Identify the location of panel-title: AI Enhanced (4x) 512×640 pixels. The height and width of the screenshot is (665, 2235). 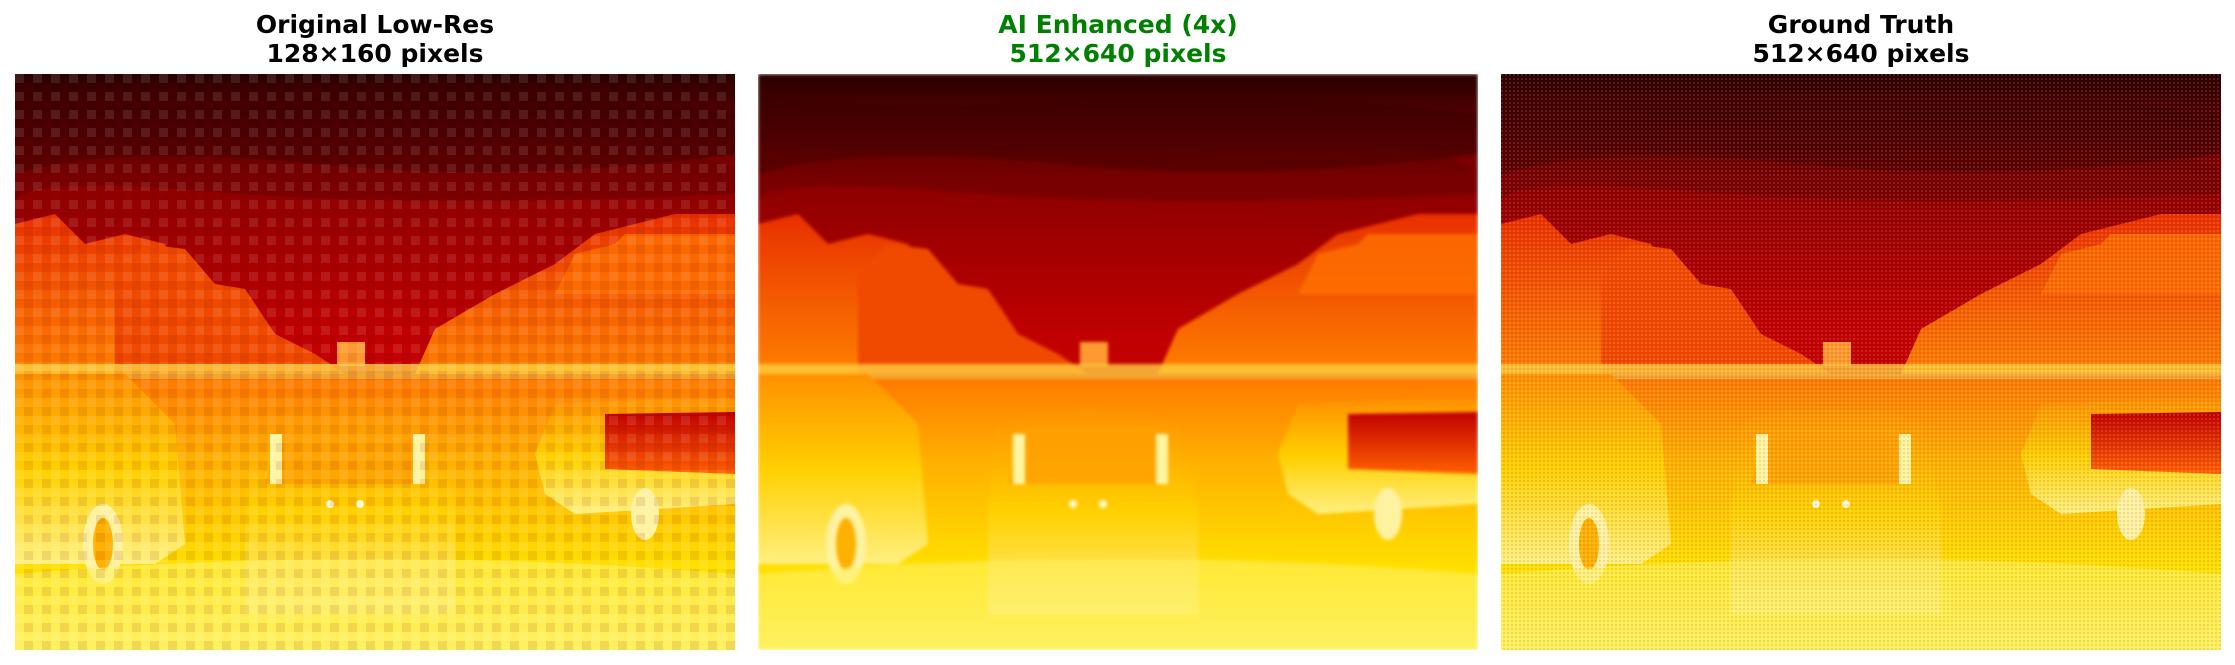
(1118, 39).